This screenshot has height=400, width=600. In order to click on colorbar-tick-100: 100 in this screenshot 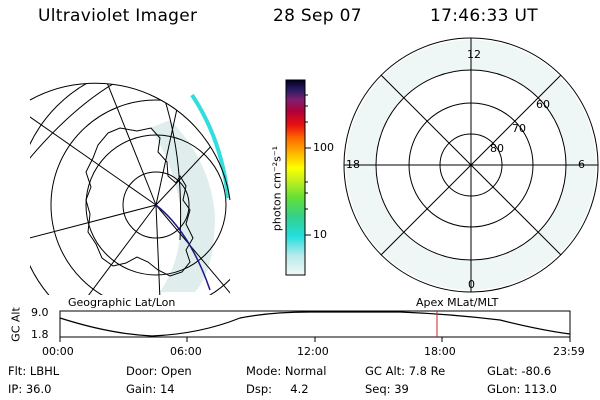, I will do `click(323, 147)`.